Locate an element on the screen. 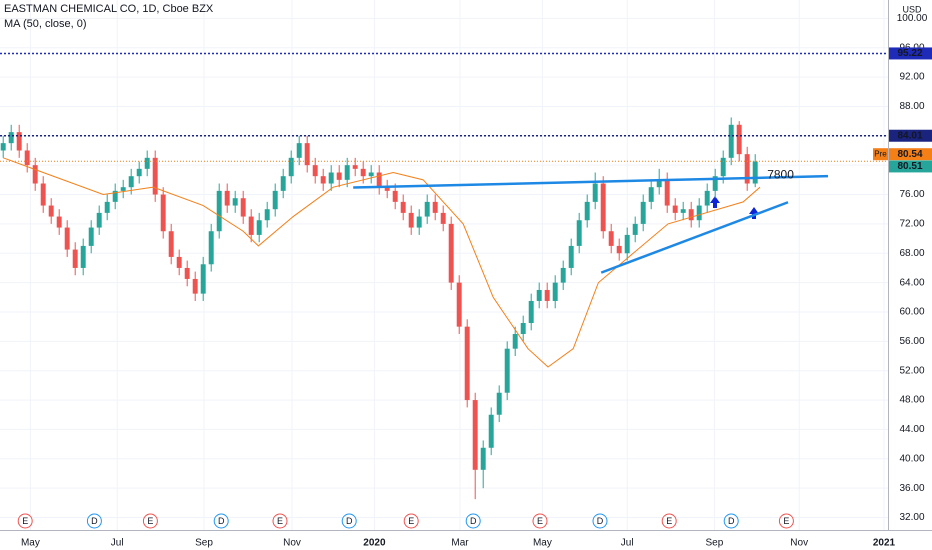 This screenshot has height=550, width=932. y-tick-label: 68.00 is located at coordinates (911, 253).